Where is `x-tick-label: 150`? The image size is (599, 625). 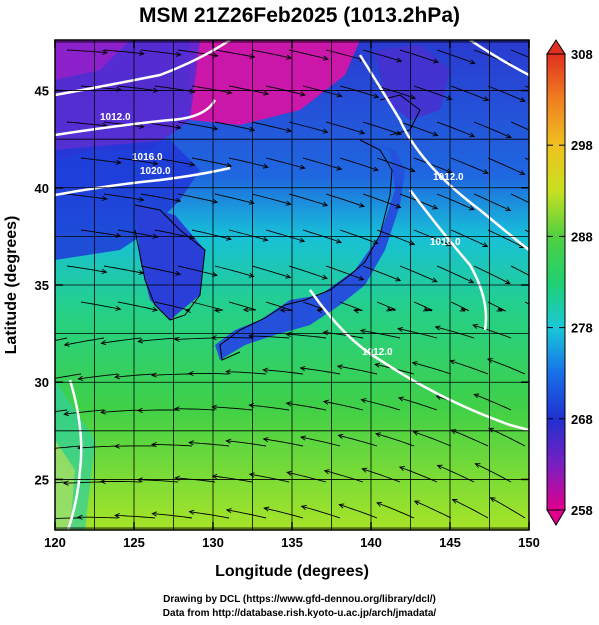 x-tick-label: 150 is located at coordinates (529, 542).